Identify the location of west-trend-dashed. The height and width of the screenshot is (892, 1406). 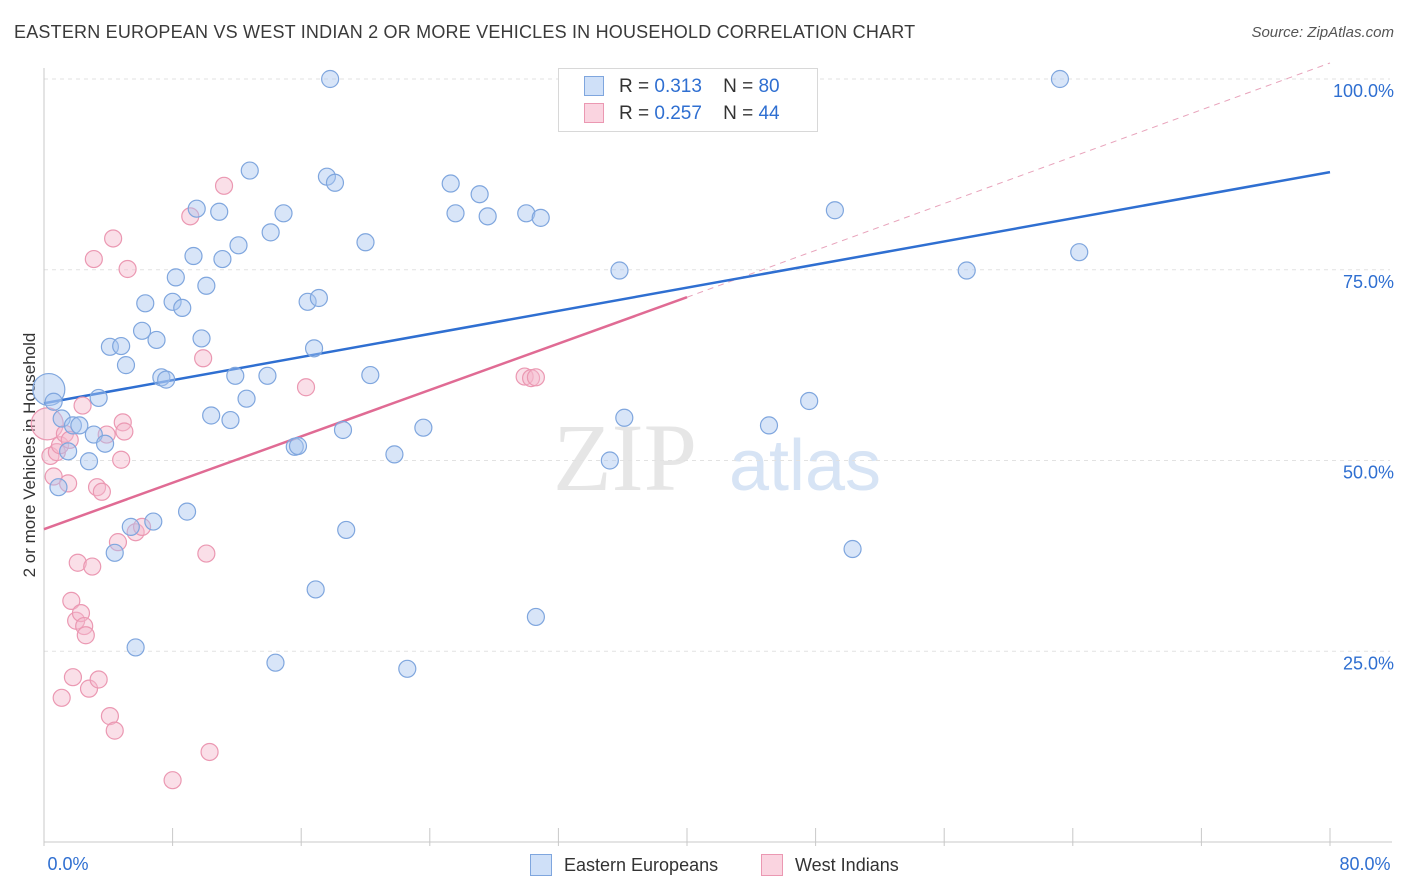
(1008, 180).